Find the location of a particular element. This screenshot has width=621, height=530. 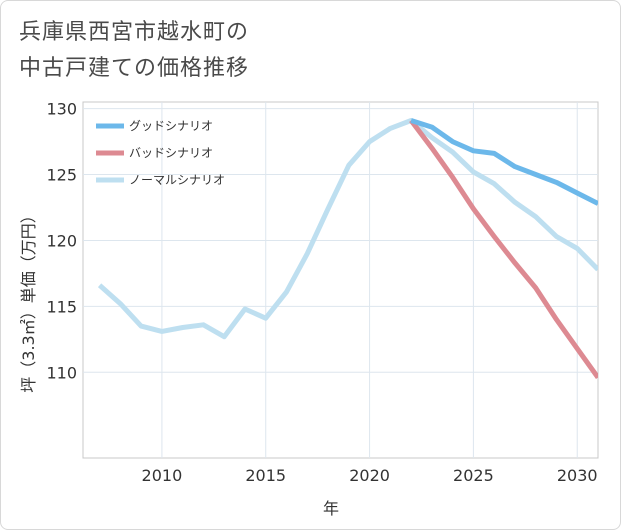

y-tick-label: 125 is located at coordinates (61, 175).